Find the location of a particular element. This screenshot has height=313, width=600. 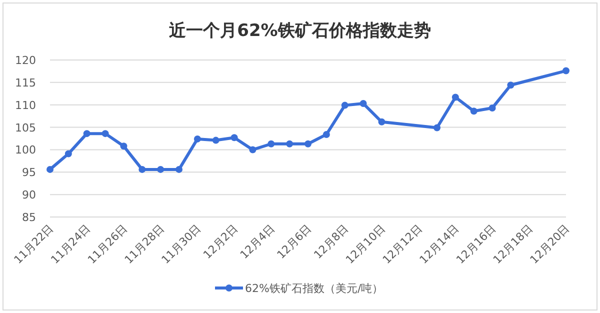

y-tick-label: 95 is located at coordinates (29, 173).